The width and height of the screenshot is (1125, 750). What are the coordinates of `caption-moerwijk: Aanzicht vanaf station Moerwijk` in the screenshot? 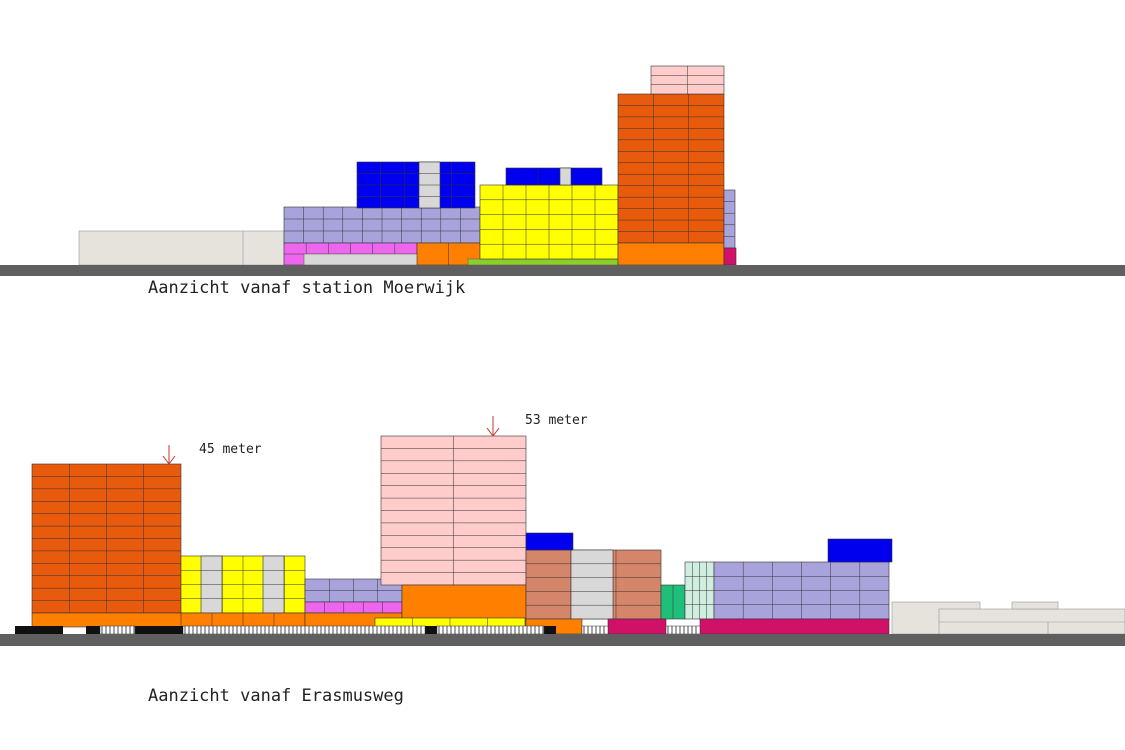 It's located at (307, 288).